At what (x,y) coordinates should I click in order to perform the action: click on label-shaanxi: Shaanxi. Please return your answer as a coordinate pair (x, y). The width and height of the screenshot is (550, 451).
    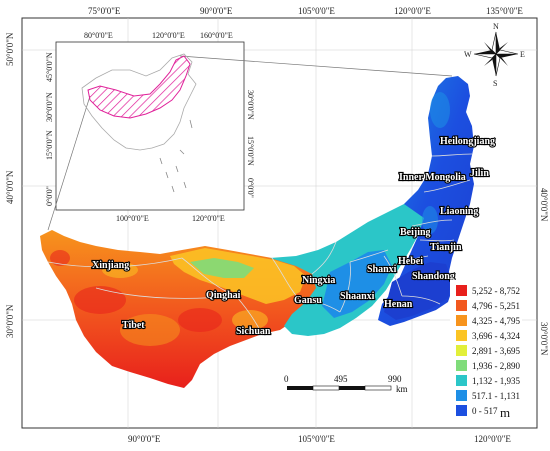
    Looking at the image, I should click on (357, 296).